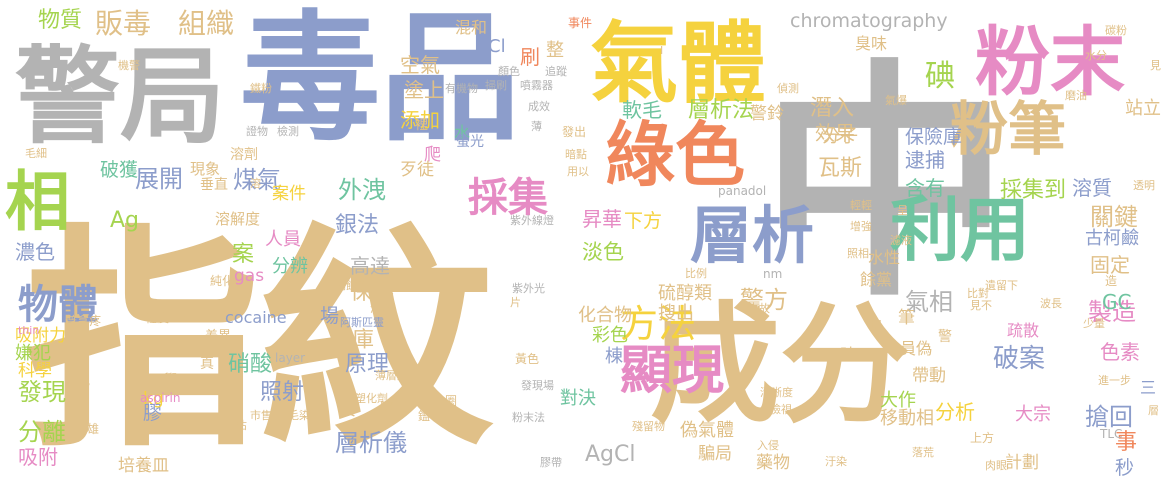  I want to click on cloud-word: 垂直, so click(214, 185).